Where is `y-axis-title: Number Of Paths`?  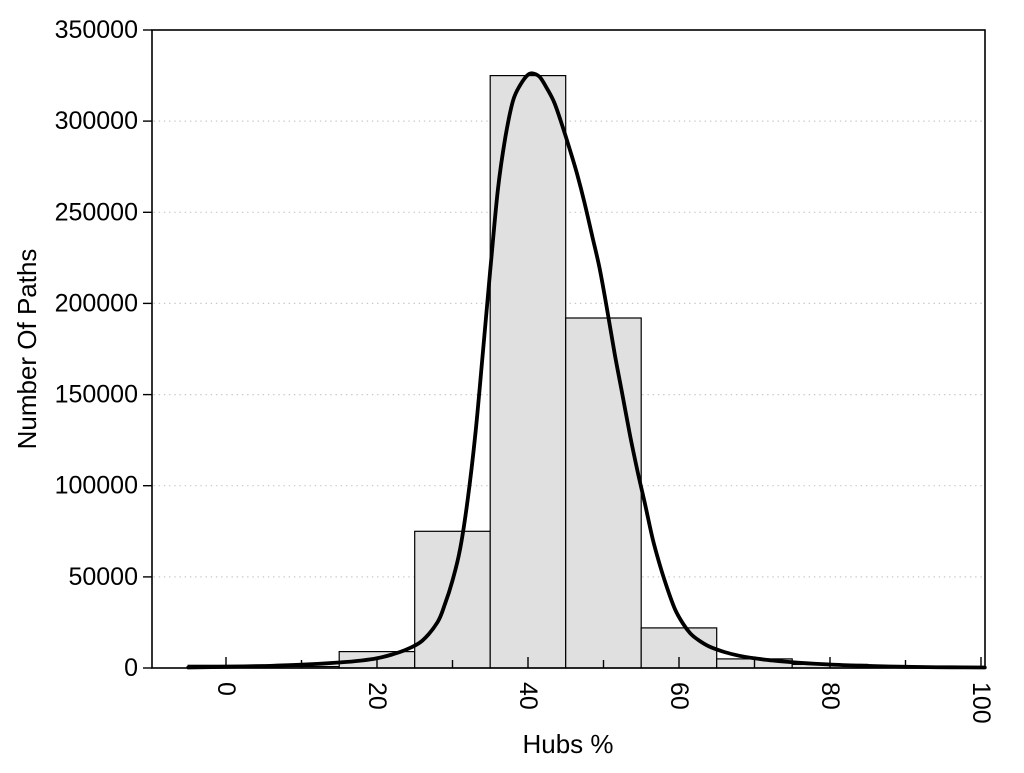
y-axis-title: Number Of Paths is located at coordinates (27, 349).